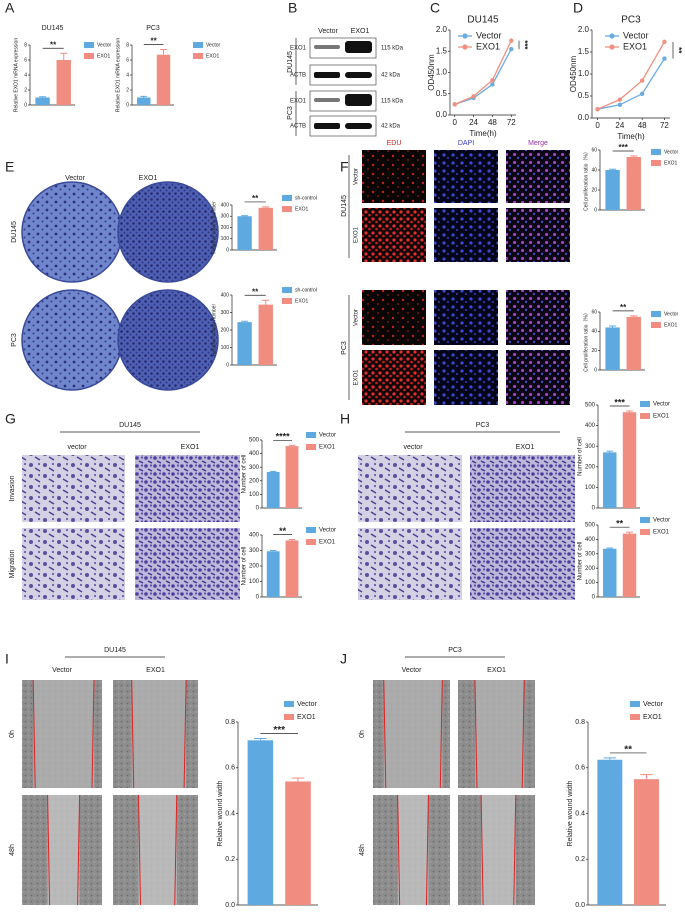 This screenshot has width=685, height=914. Describe the element at coordinates (25, 45) in the screenshot. I see `y-tick-label: 8` at that location.